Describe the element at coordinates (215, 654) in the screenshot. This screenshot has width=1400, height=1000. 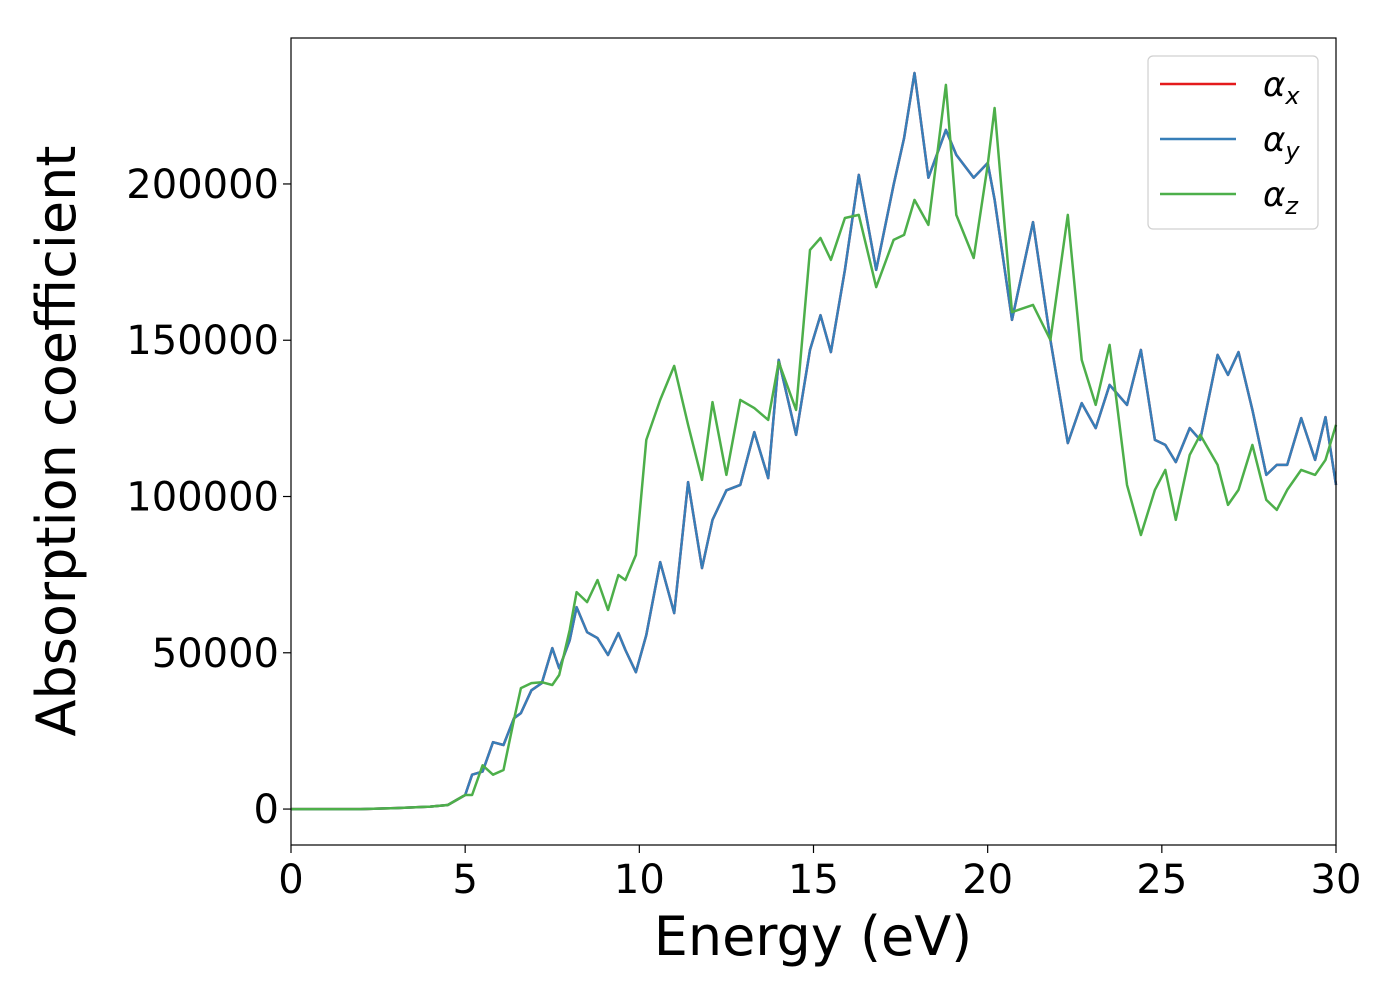
I see `y-tick-label: 50000` at that location.